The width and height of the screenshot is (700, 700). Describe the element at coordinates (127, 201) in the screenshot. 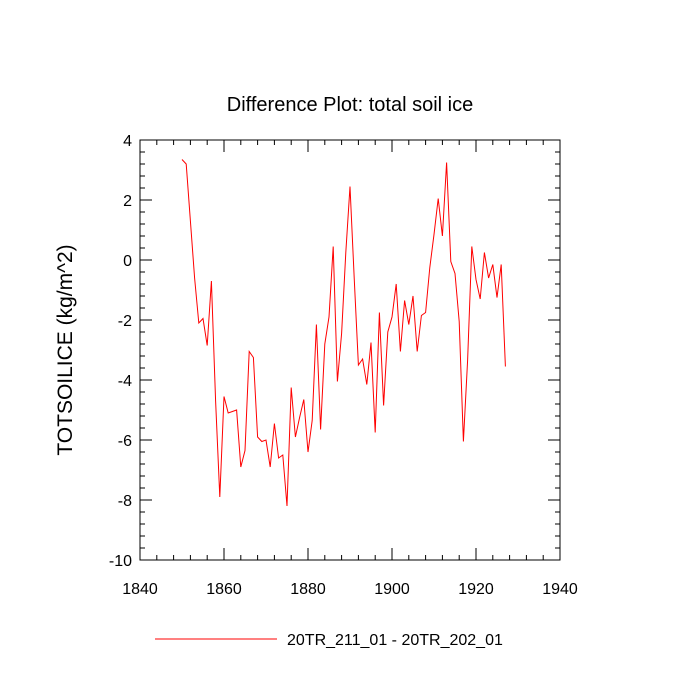

I see `y-tick-label: 2` at that location.